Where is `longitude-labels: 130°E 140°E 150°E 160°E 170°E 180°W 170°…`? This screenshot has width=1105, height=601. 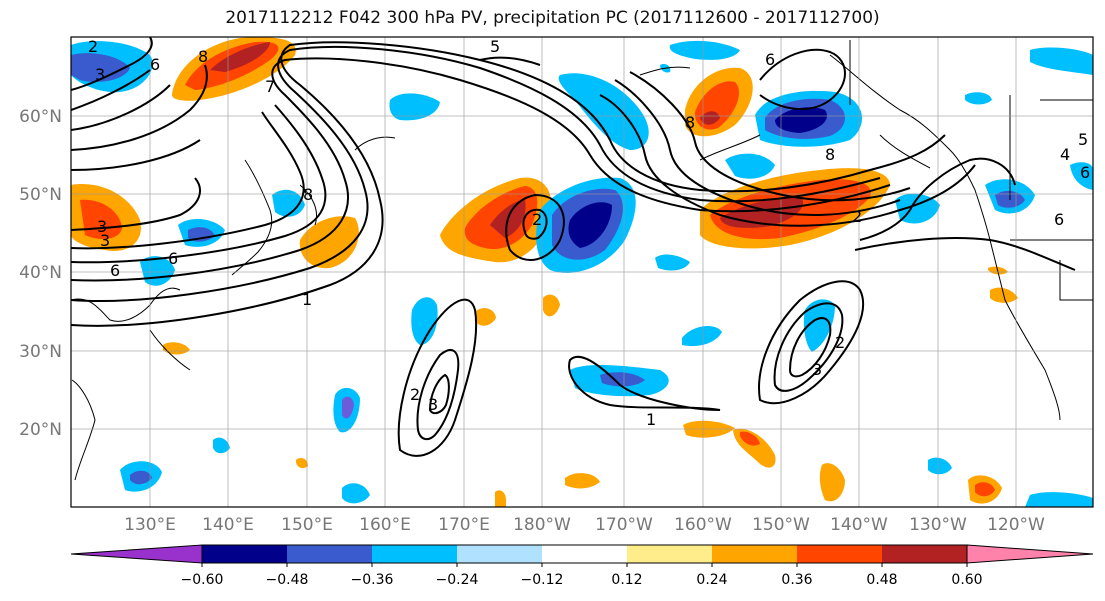
longitude-labels: 130°E 140°E 150°E 160°E 170°E 180°W 170°… is located at coordinates (584, 525).